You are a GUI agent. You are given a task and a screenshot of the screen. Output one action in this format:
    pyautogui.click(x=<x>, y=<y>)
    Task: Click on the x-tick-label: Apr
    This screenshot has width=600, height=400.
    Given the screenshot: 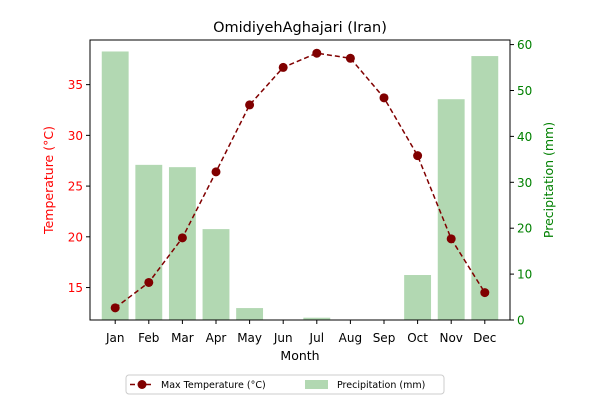 What is the action you would take?
    pyautogui.click(x=216, y=338)
    